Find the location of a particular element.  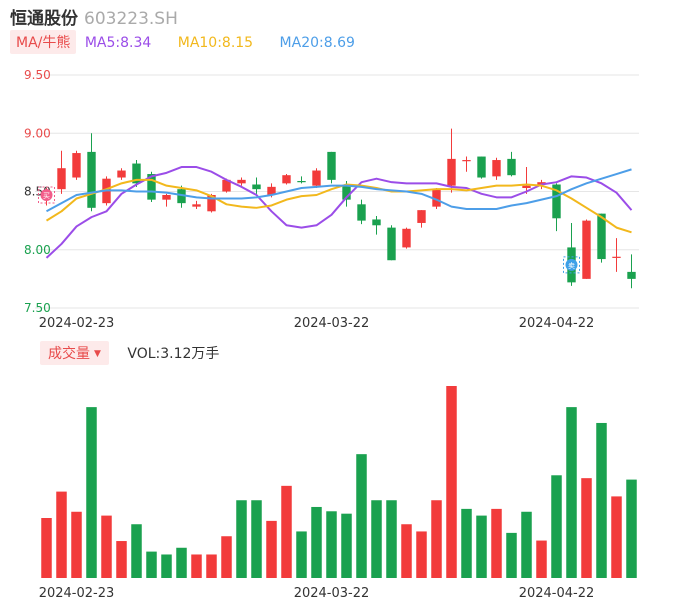

price-date-axis: 2024-02-23 2024-03-22 2024-04-22 is located at coordinates (317, 323).